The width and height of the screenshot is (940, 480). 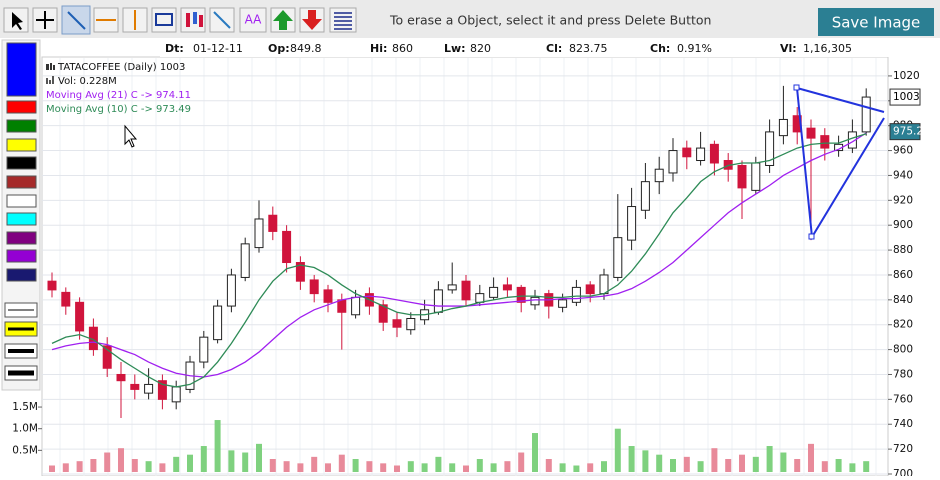 What do you see at coordinates (21, 215) in the screenshot?
I see `color-palette` at bounding box center [21, 215].